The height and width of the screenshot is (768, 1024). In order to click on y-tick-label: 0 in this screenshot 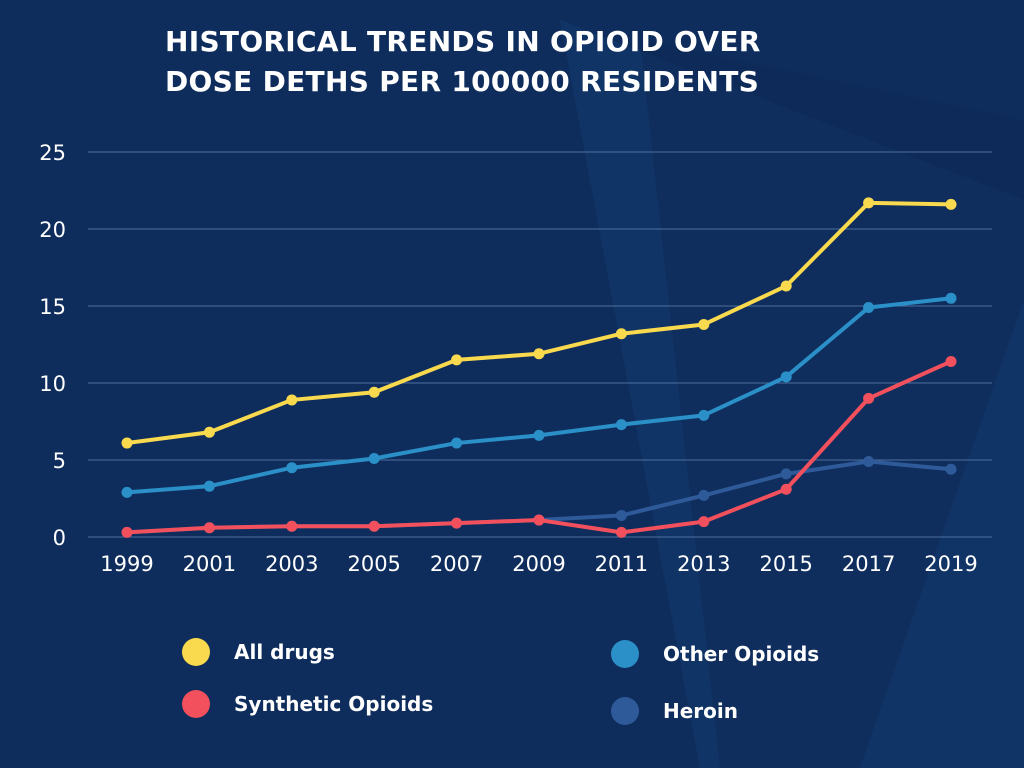, I will do `click(59, 538)`.